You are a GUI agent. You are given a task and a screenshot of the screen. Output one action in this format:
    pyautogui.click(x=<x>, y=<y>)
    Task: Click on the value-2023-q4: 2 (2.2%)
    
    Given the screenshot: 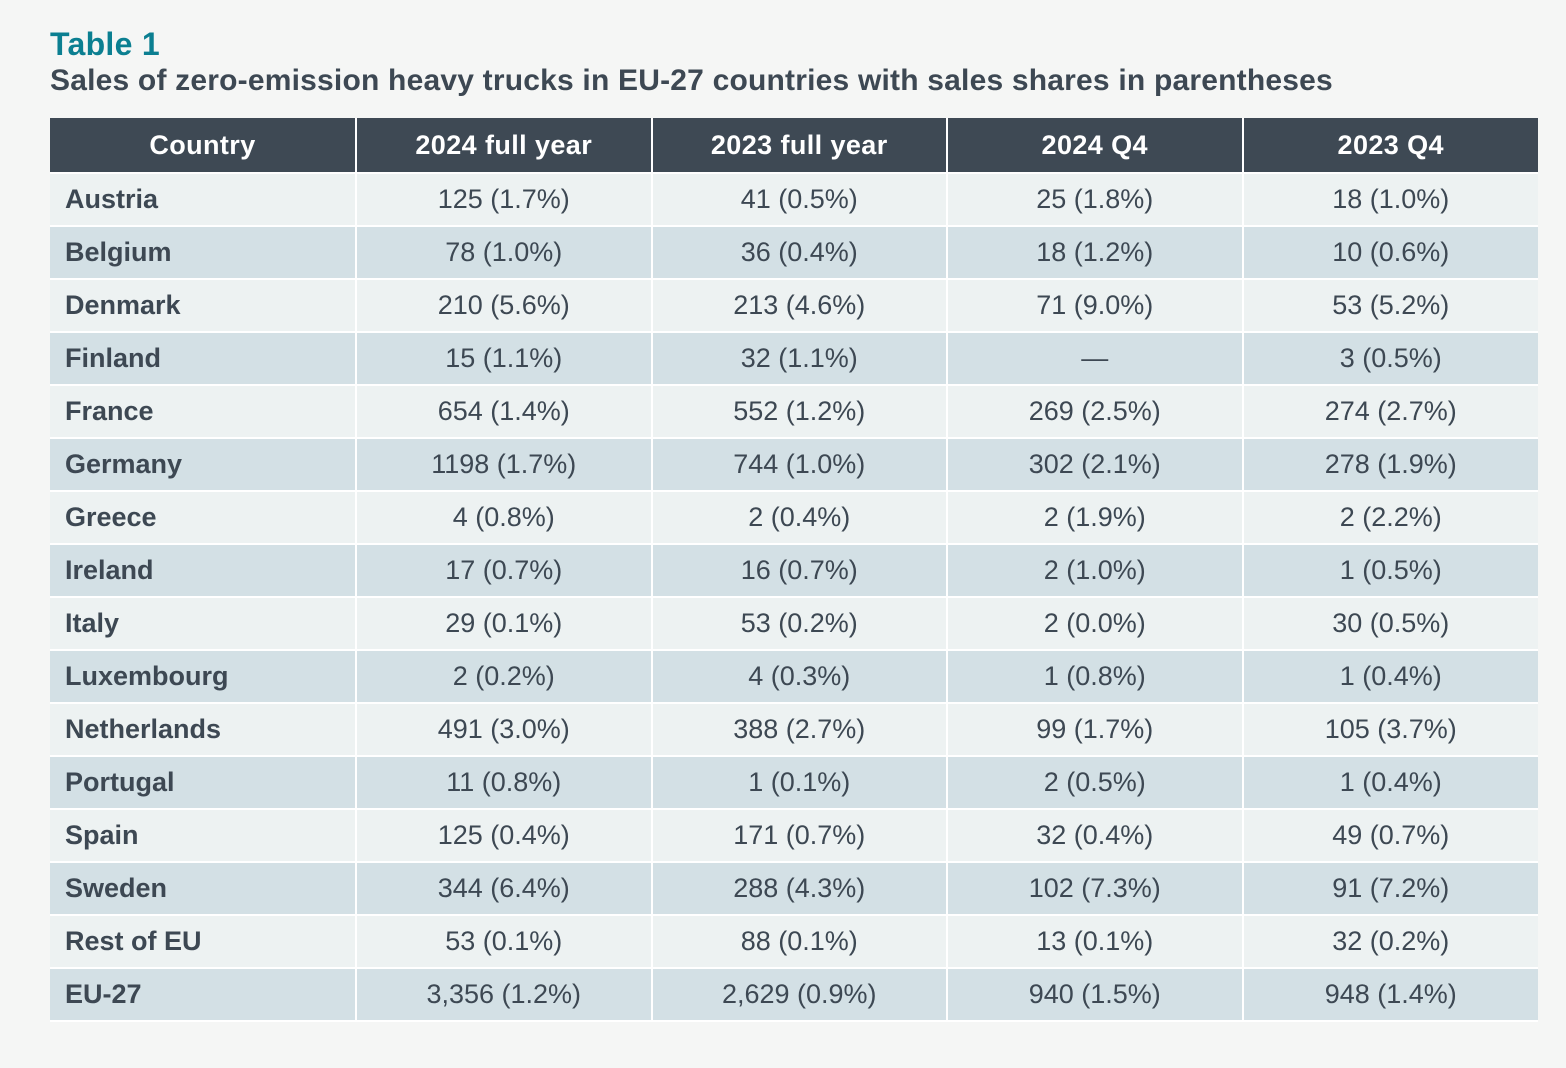 What is the action you would take?
    pyautogui.click(x=1390, y=518)
    